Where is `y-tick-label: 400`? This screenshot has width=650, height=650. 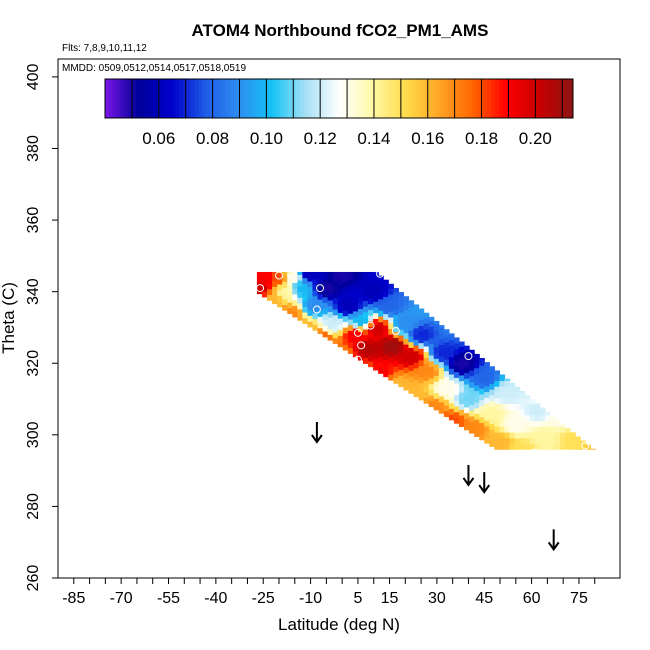 y-tick-label: 400 is located at coordinates (33, 76).